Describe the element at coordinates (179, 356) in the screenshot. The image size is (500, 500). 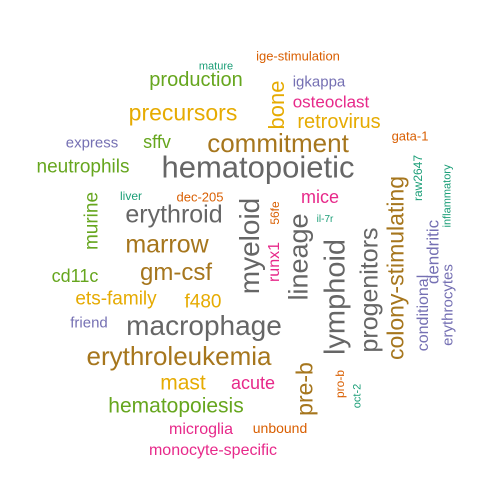
I see `word-erythroleukemia: erythroleukemia` at that location.